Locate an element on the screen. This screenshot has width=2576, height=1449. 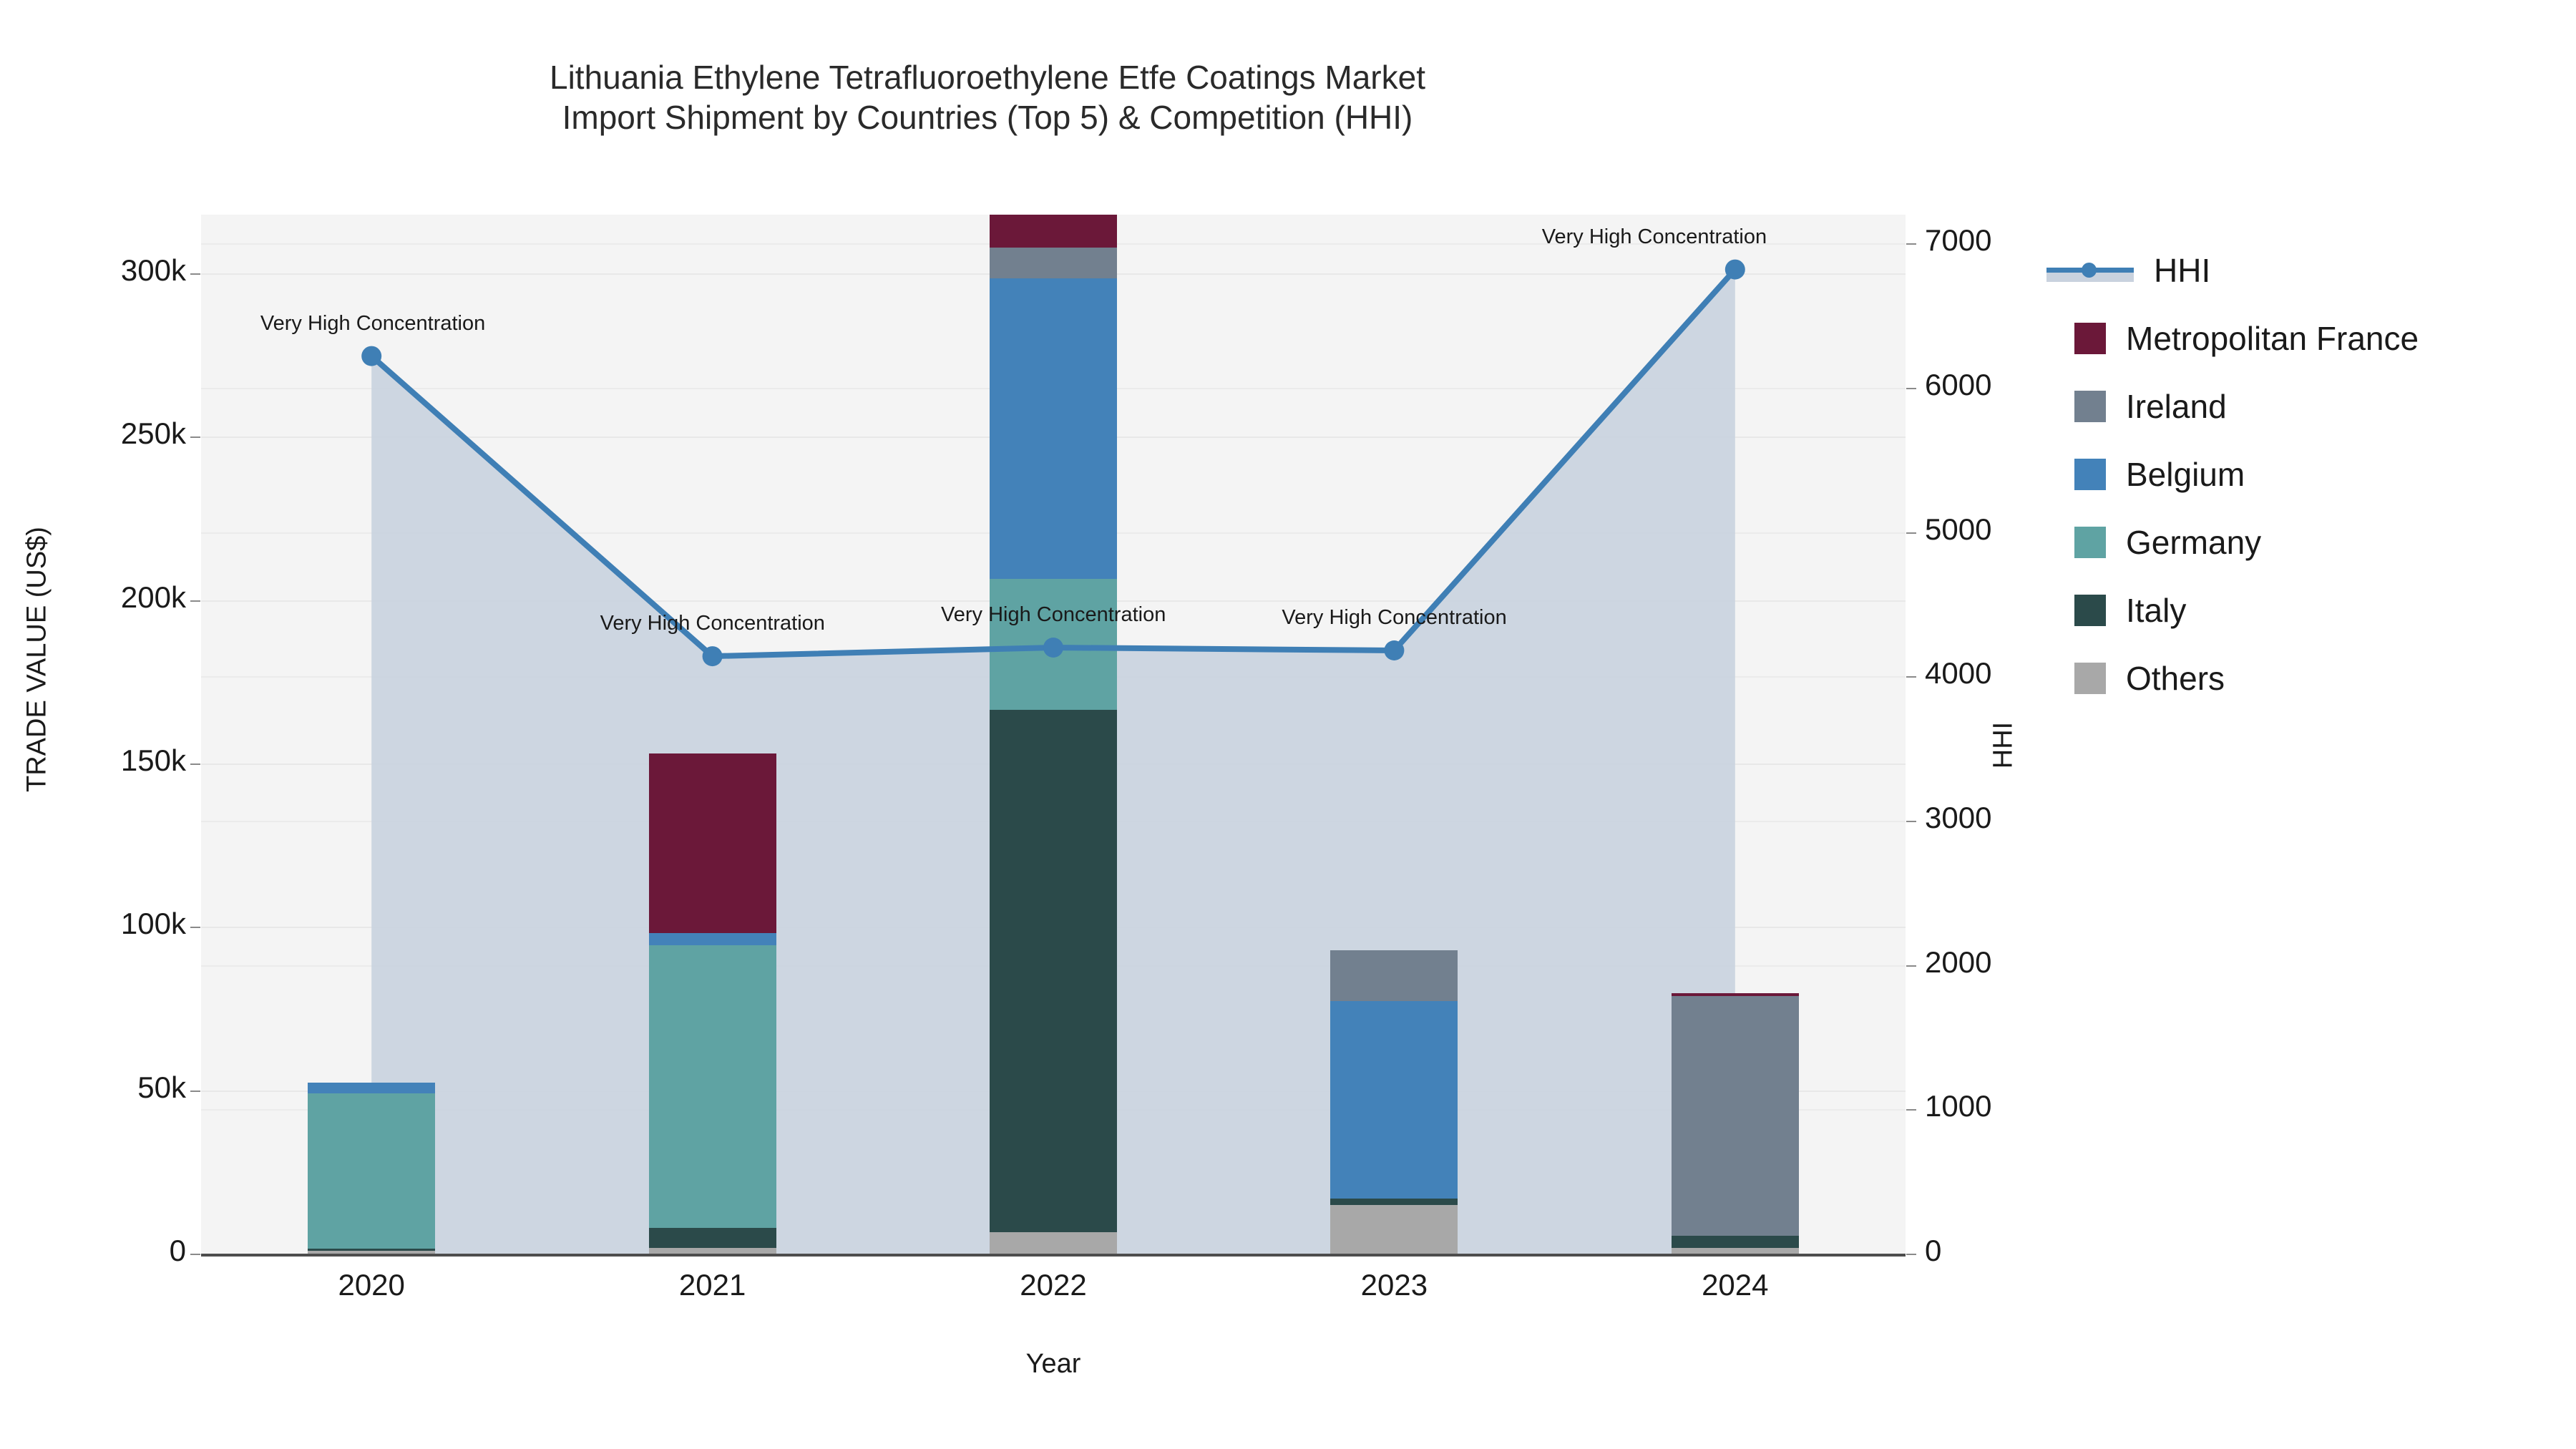
y-tick-left-250k: 250k is located at coordinates (153, 433).